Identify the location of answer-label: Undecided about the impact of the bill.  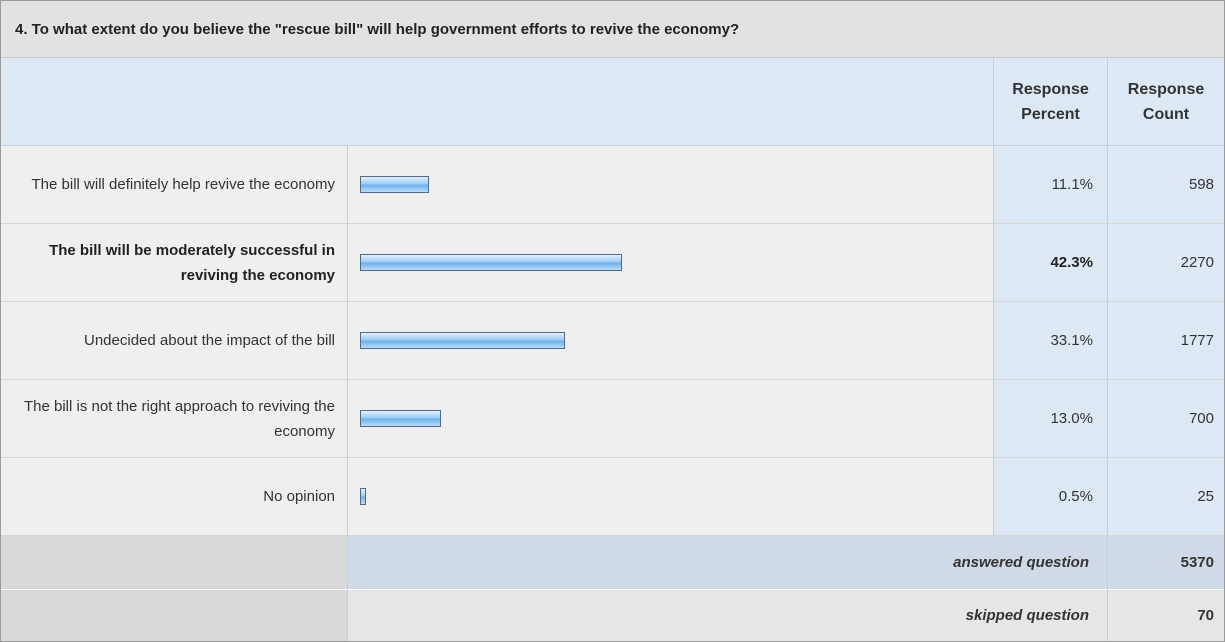
(209, 340).